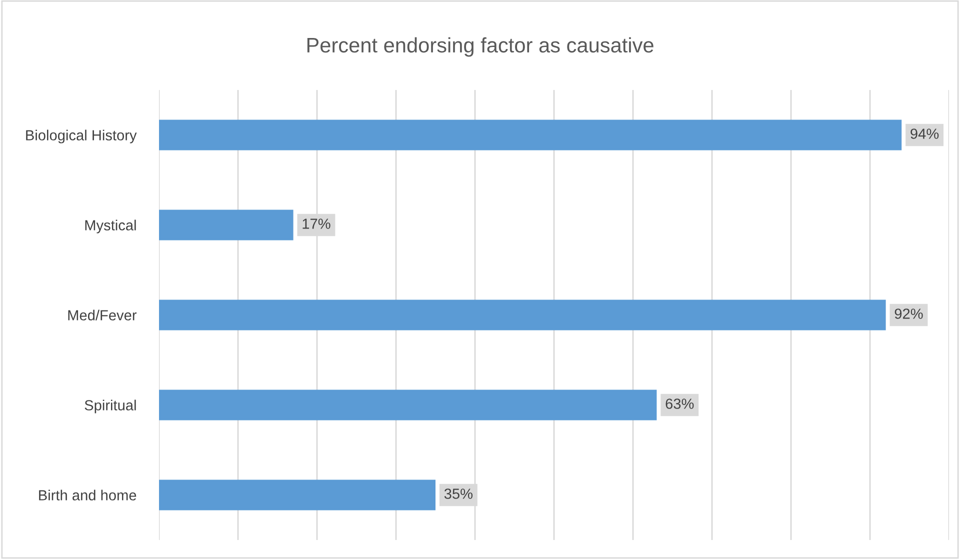  Describe the element at coordinates (908, 313) in the screenshot. I see `data-label: 92%` at that location.